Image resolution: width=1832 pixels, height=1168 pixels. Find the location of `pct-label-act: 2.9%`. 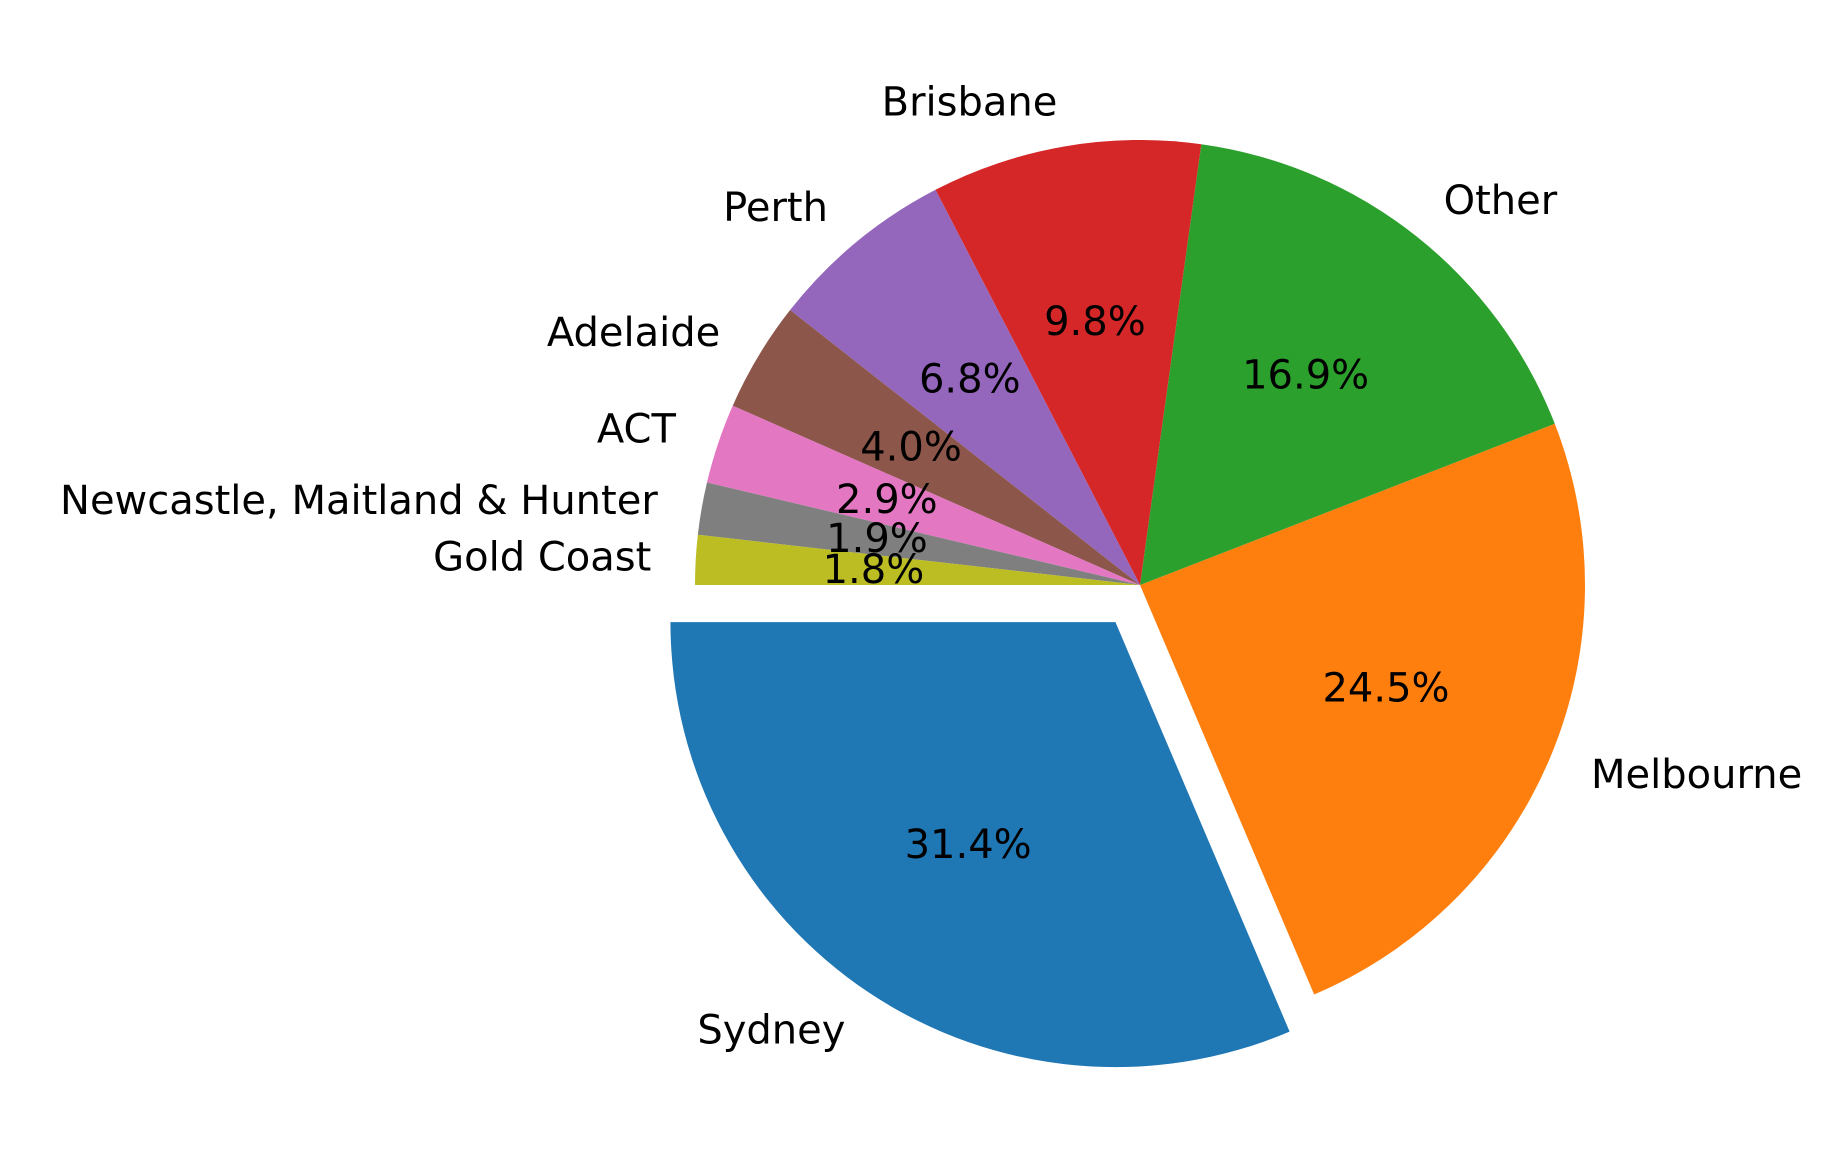

pct-label-act: 2.9% is located at coordinates (887, 500).